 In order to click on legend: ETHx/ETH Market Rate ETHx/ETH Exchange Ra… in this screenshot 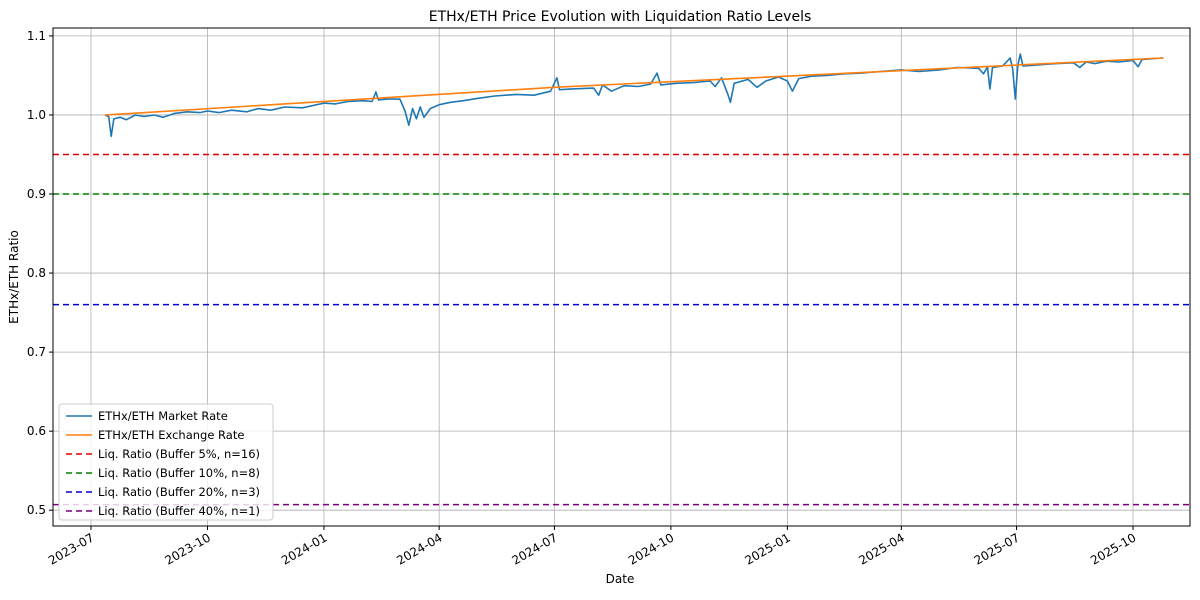, I will do `click(166, 462)`.